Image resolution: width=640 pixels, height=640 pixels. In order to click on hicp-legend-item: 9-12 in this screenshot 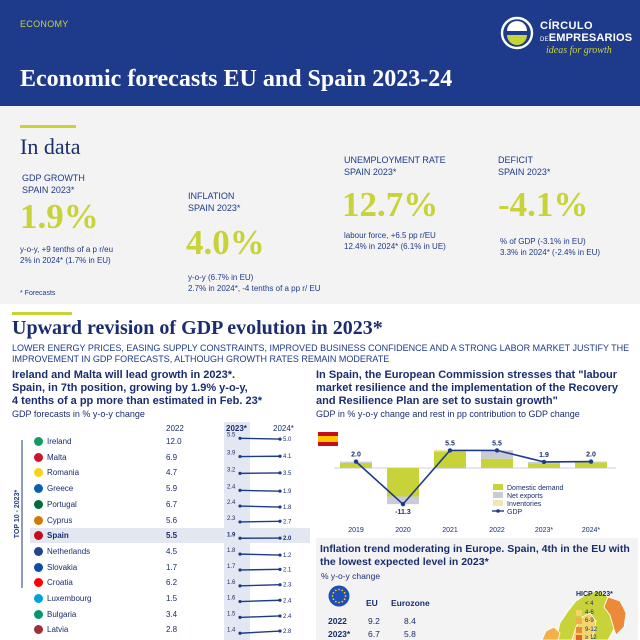, I will do `click(605, 630)`.